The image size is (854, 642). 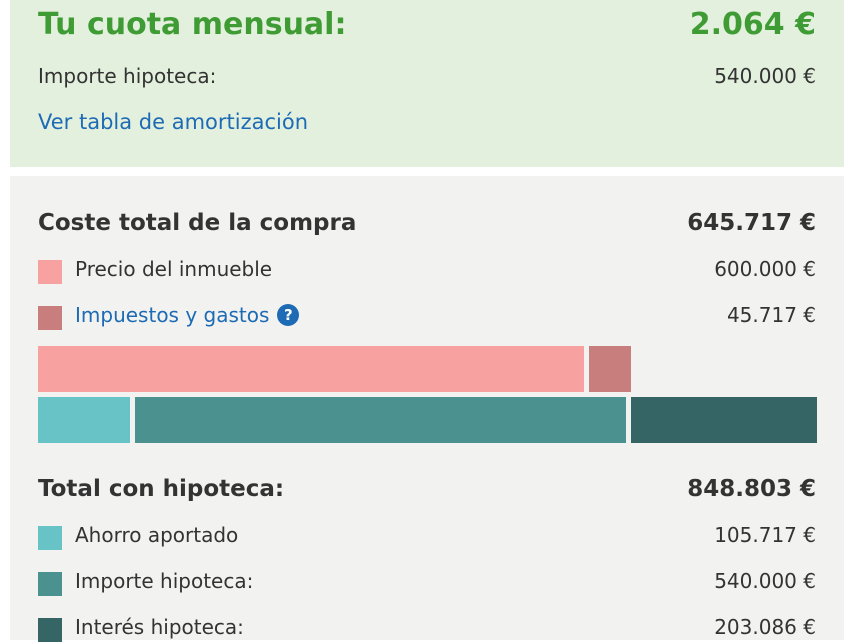 I want to click on savings-swatch, so click(x=50, y=538).